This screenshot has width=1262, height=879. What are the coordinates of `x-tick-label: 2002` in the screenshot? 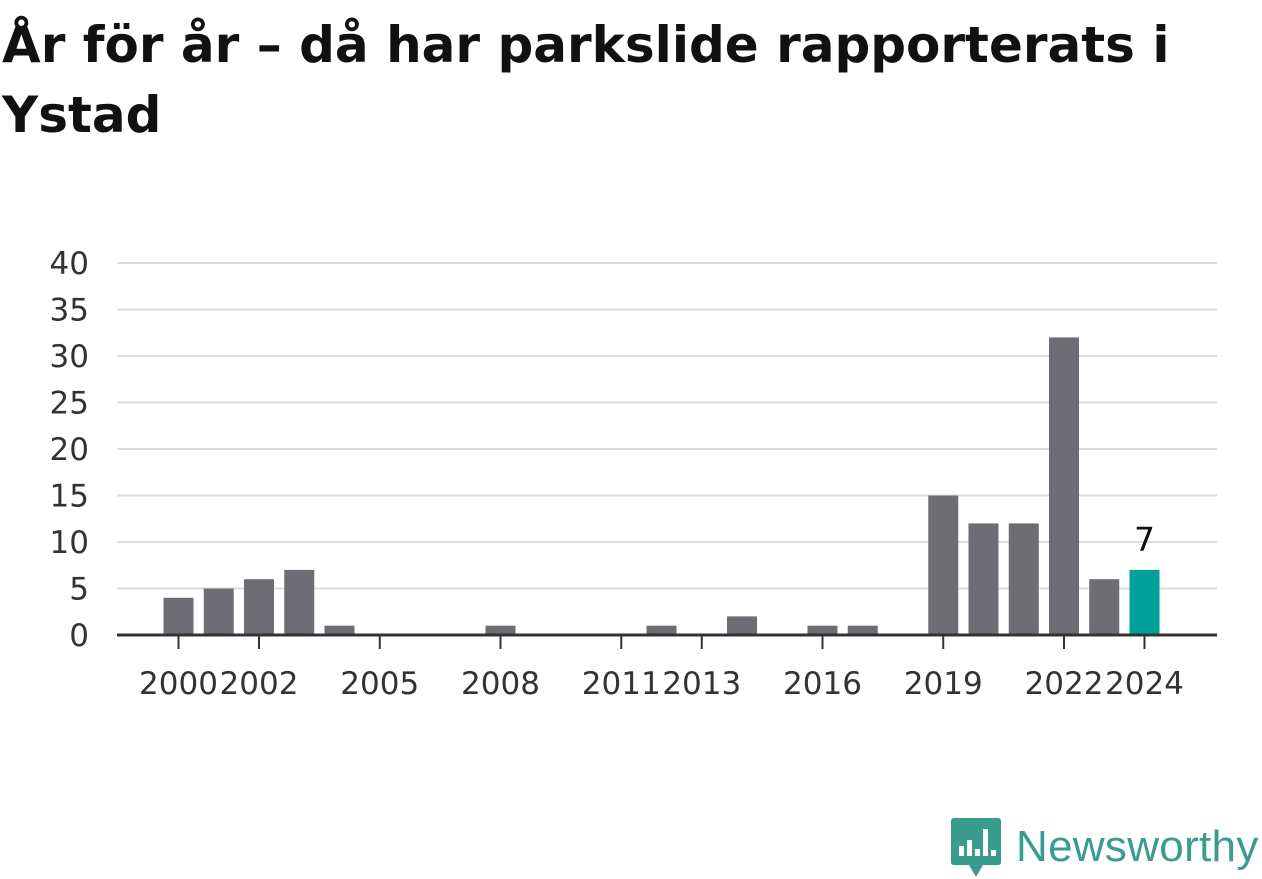 It's located at (259, 684).